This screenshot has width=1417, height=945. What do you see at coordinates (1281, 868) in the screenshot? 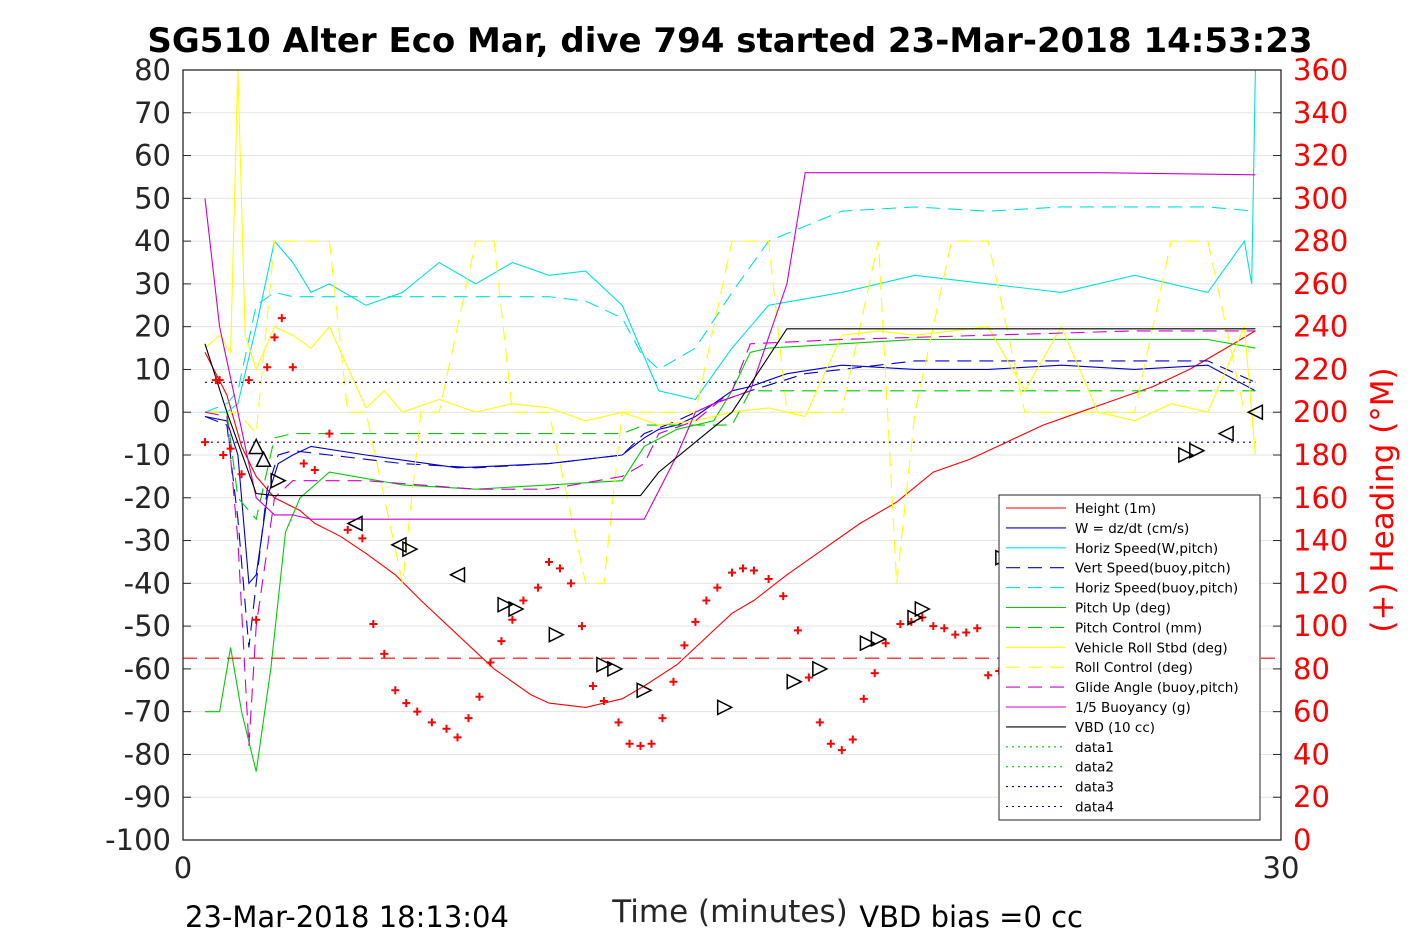
I see `x-tick-label: 30` at bounding box center [1281, 868].